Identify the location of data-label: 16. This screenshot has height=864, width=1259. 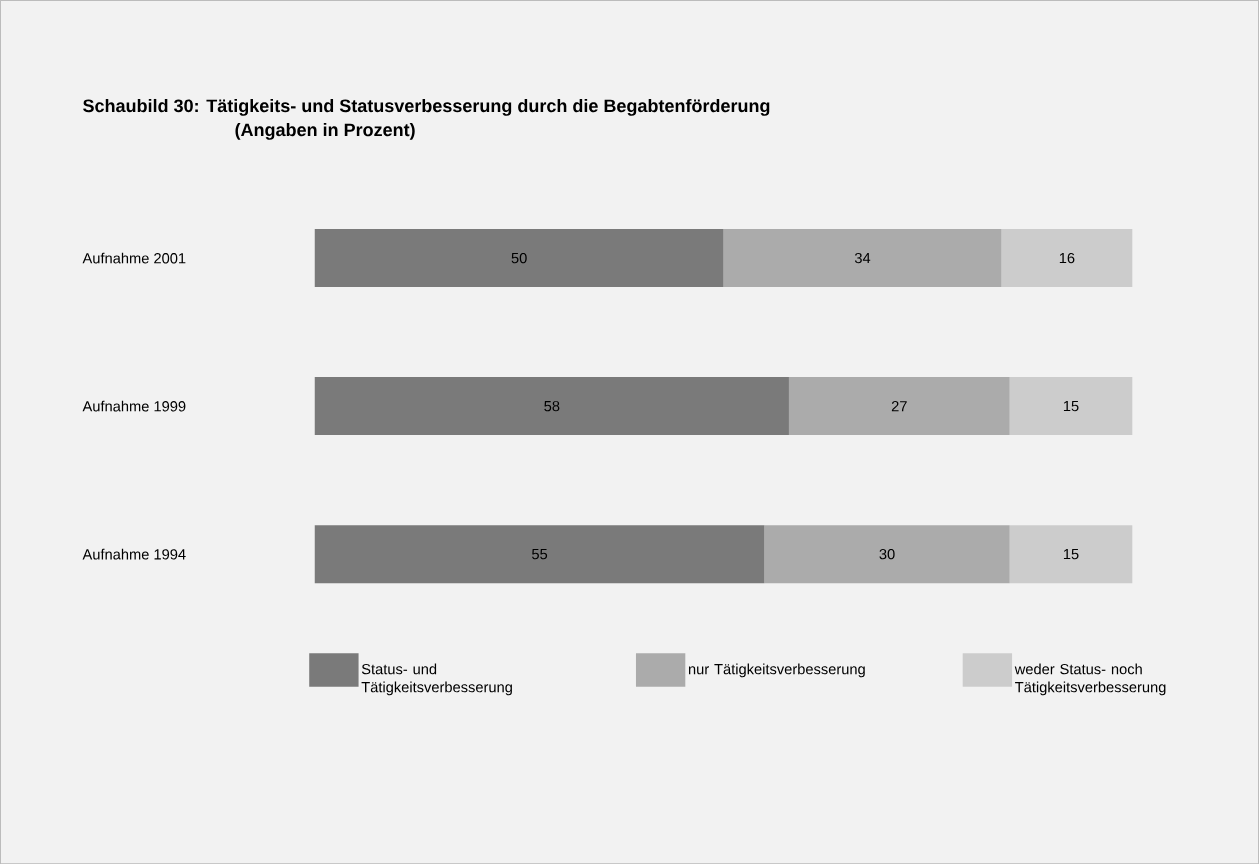
(1067, 258).